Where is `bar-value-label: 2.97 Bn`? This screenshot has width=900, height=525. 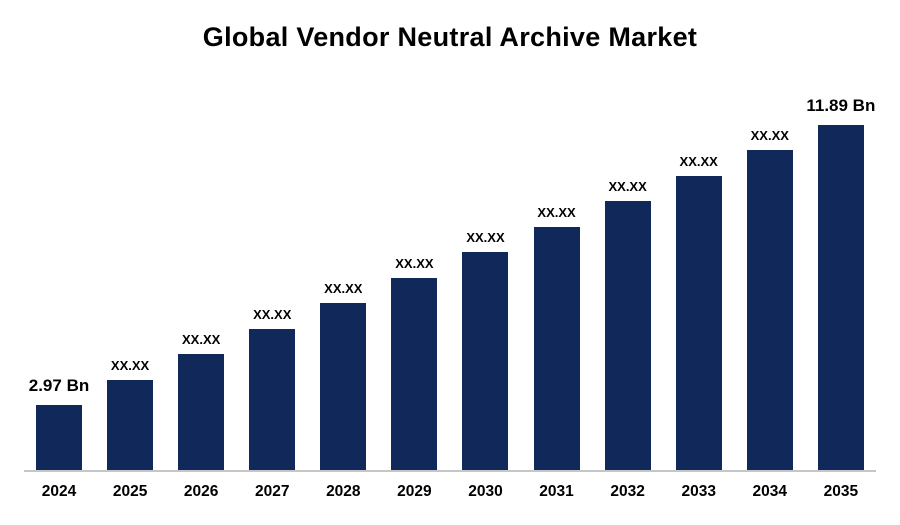 bar-value-label: 2.97 Bn is located at coordinates (59, 385).